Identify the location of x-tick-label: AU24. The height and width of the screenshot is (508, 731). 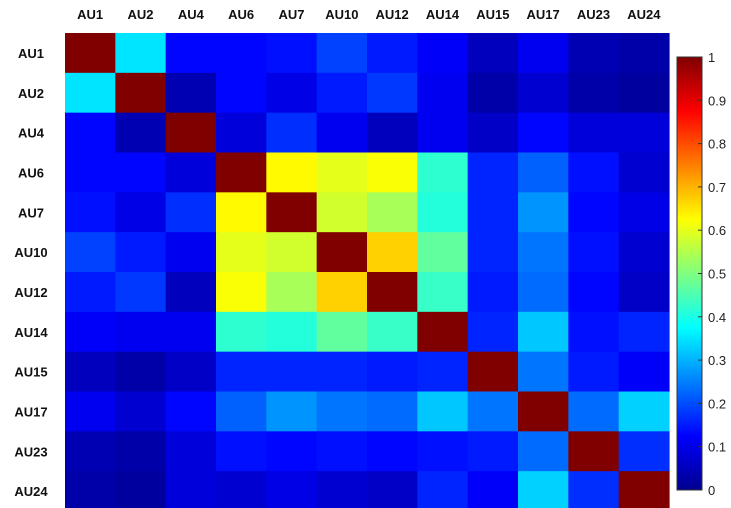
(644, 14).